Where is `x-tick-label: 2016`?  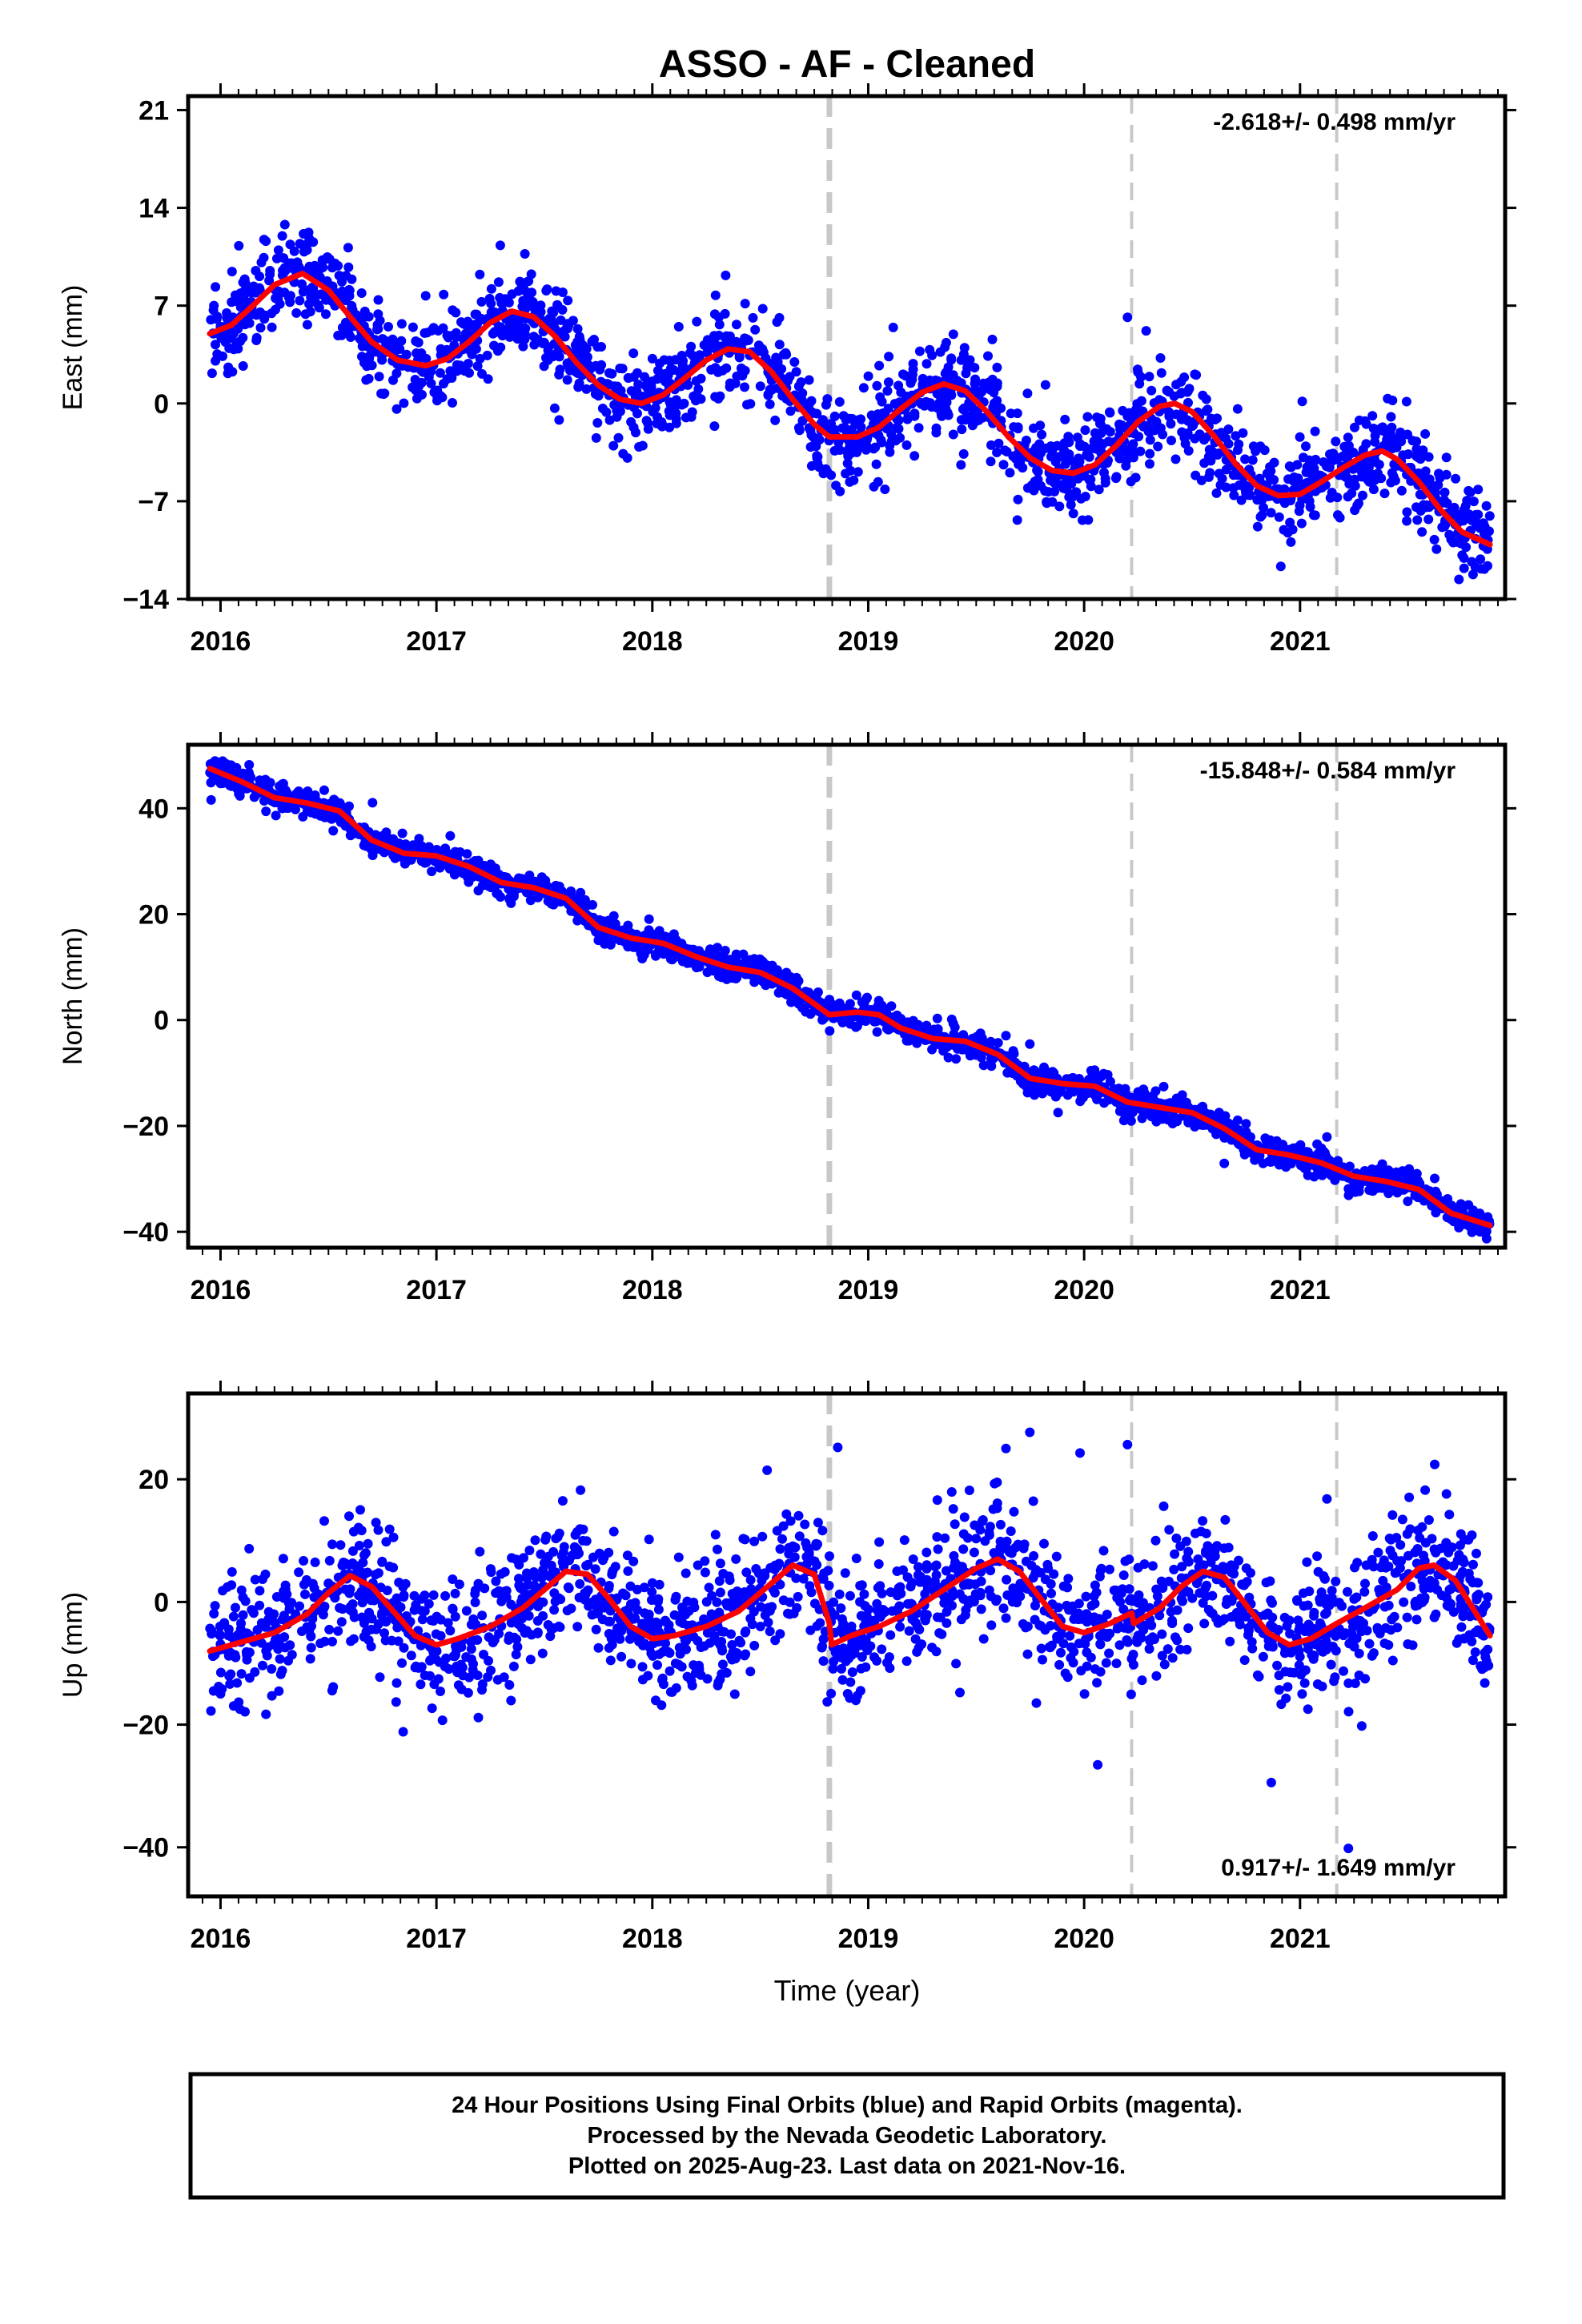 x-tick-label: 2016 is located at coordinates (221, 1290).